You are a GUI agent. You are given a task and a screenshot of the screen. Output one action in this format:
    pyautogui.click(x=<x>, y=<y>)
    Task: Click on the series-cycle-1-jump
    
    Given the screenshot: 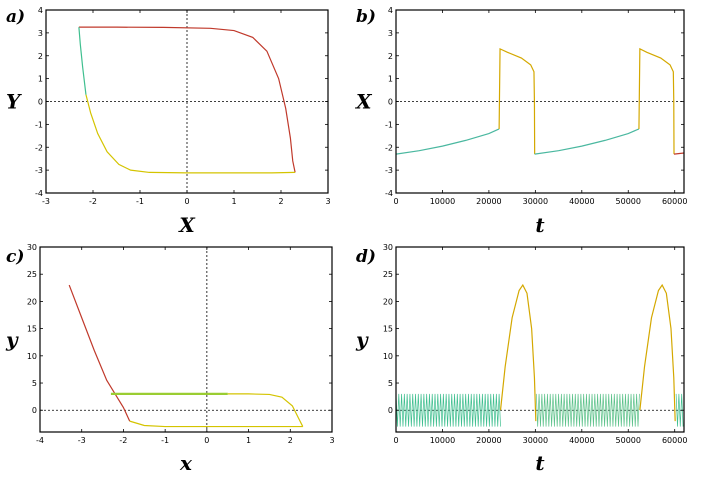 What is the action you would take?
    pyautogui.click(x=517, y=101)
    